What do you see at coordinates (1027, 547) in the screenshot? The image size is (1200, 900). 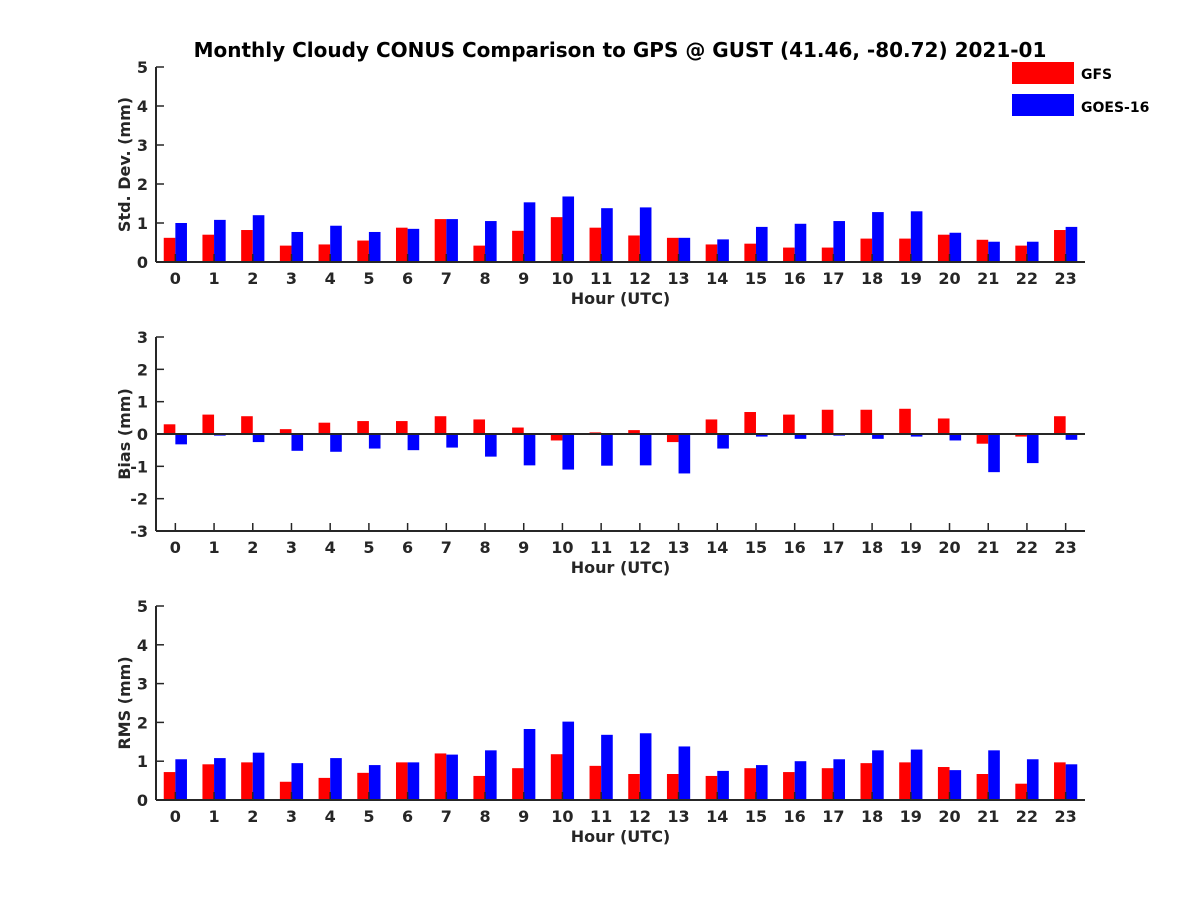 I see `x-tick-label-bias: 22` at bounding box center [1027, 547].